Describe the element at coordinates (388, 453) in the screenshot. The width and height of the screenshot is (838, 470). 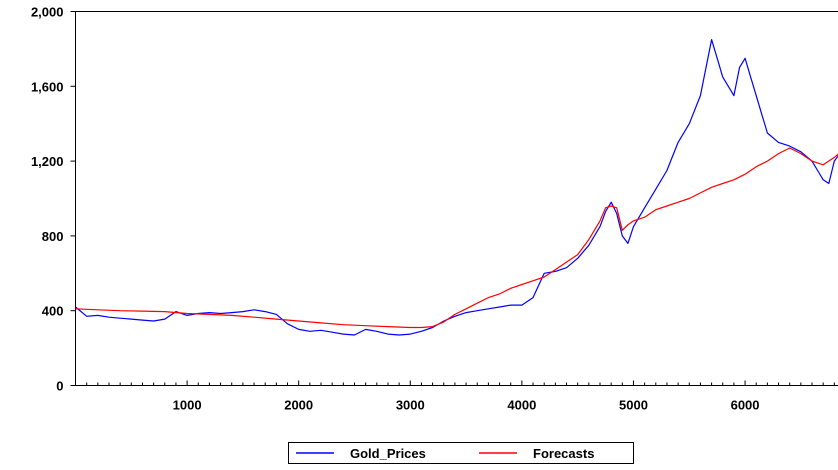
I see `legend-label-gold-prices: Gold_Prices` at that location.